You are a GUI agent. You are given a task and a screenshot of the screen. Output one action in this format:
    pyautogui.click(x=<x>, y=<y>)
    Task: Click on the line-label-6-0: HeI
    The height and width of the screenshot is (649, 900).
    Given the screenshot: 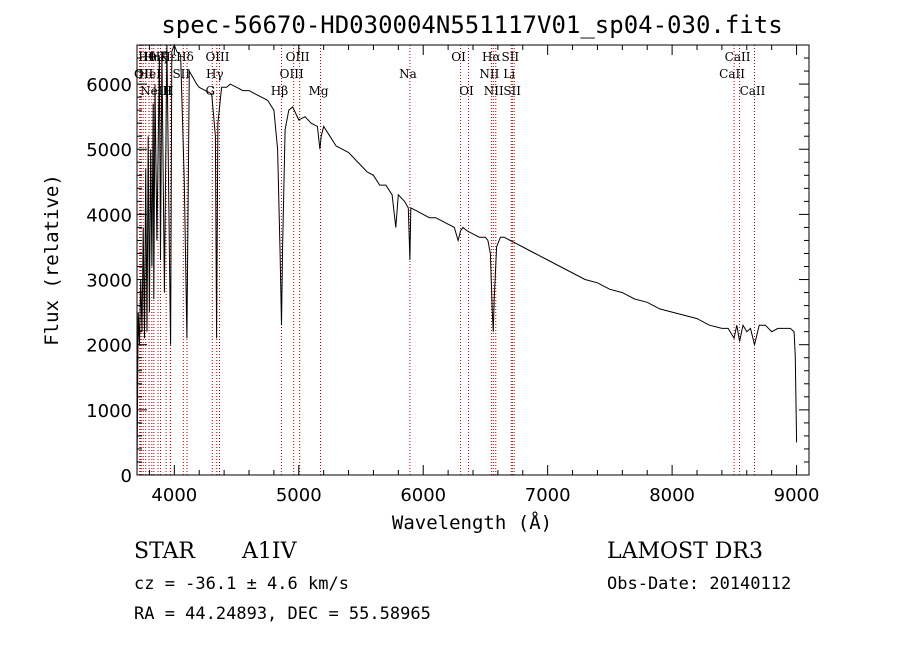 What is the action you would take?
    pyautogui.click(x=150, y=74)
    